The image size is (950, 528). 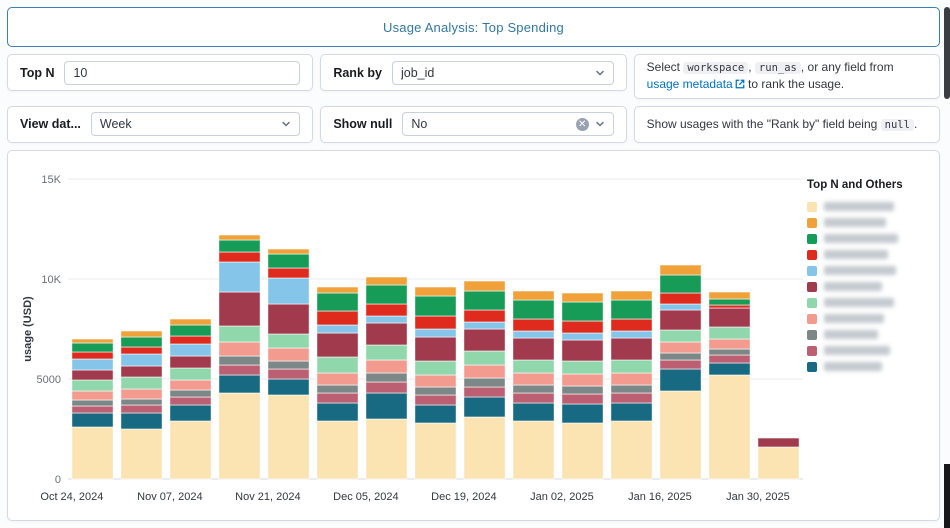 I want to click on show-null-select: No ✕, so click(x=508, y=124).